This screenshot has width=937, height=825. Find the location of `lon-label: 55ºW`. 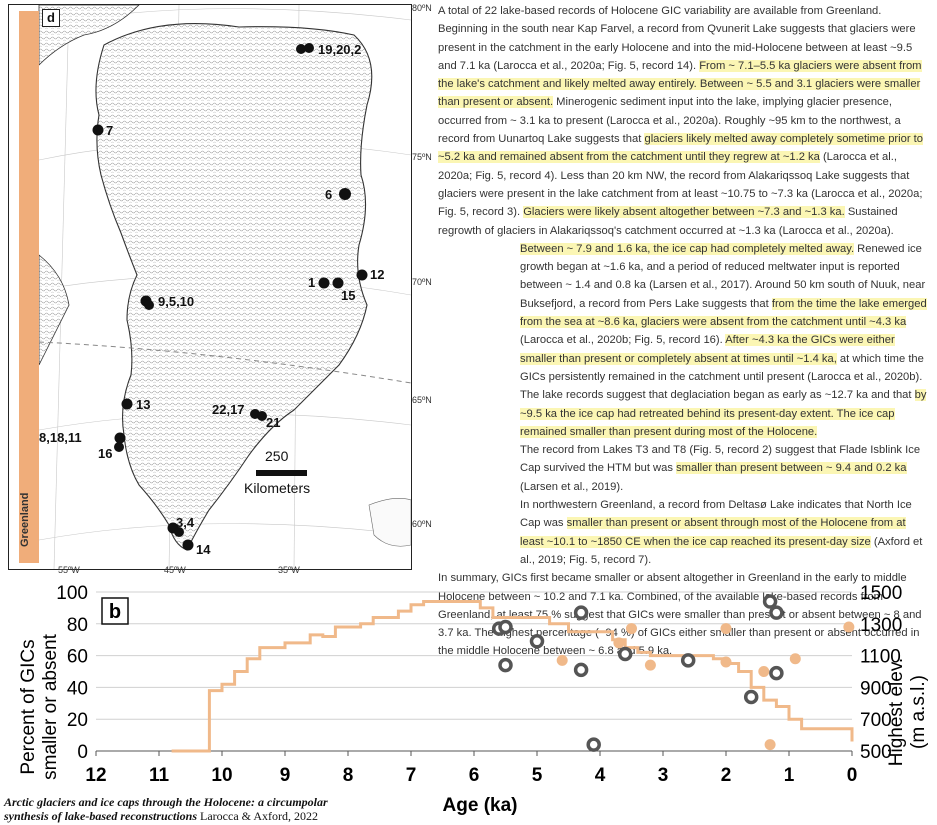

lon-label: 55ºW is located at coordinates (69, 570).